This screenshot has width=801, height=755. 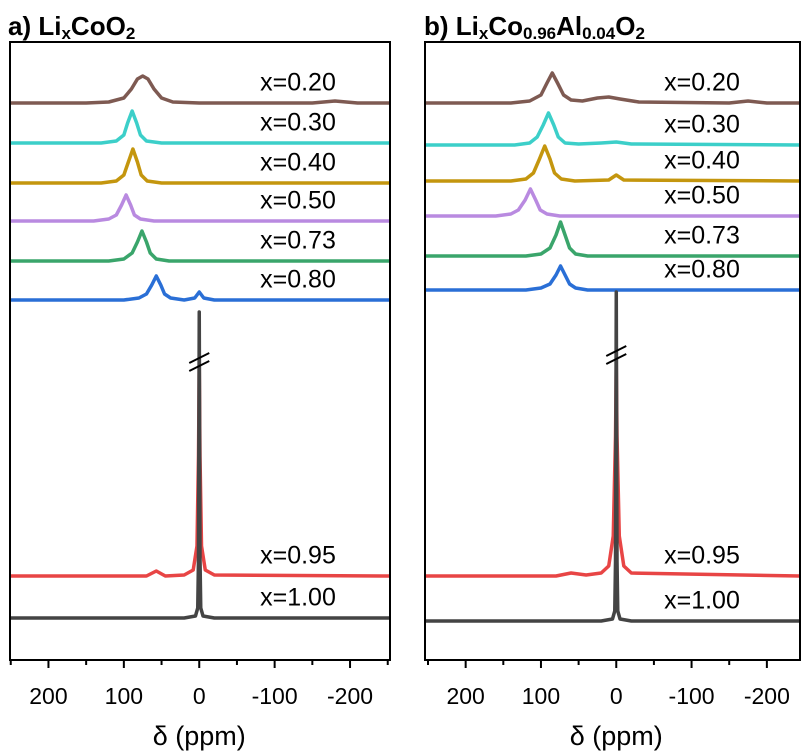 I want to click on title-part: O, so click(x=625, y=26).